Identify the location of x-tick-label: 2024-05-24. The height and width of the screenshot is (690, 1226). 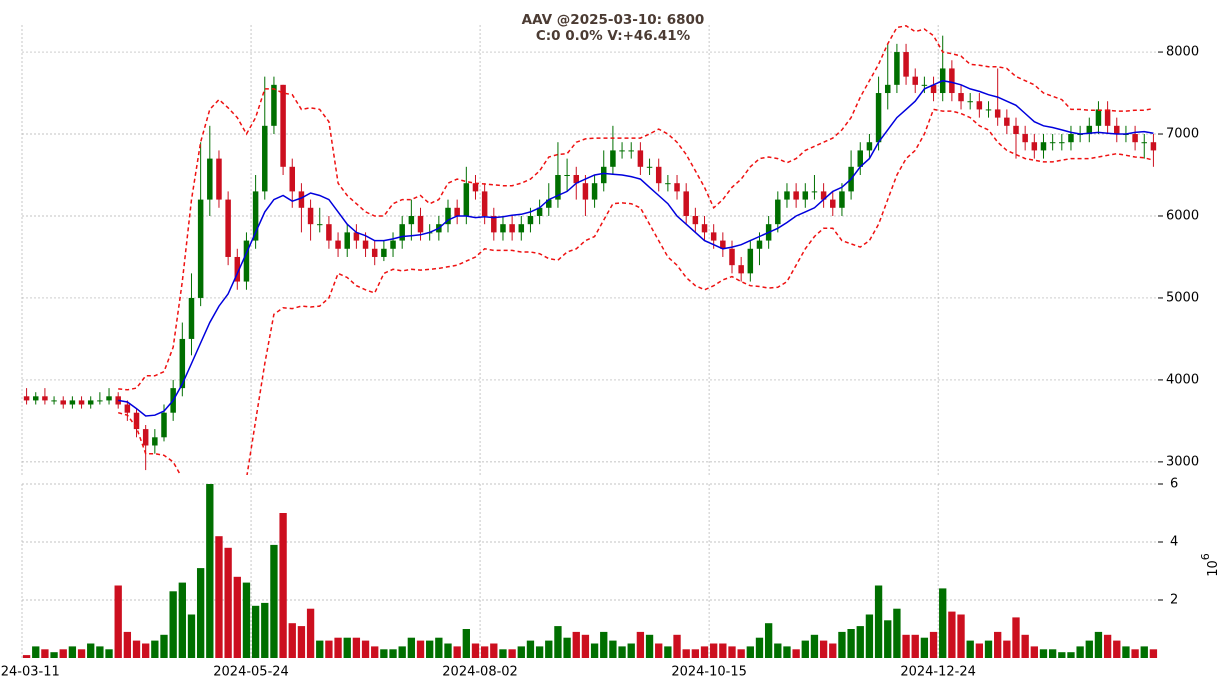
(251, 672).